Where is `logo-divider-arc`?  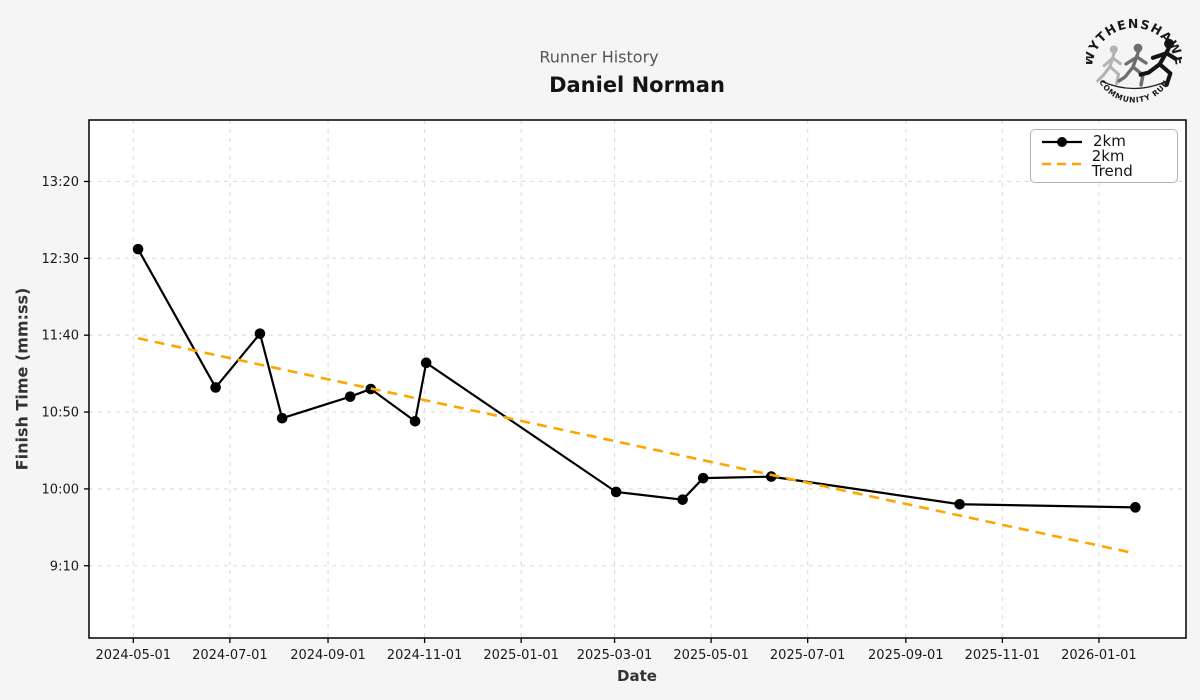 logo-divider-arc is located at coordinates (1134, 85).